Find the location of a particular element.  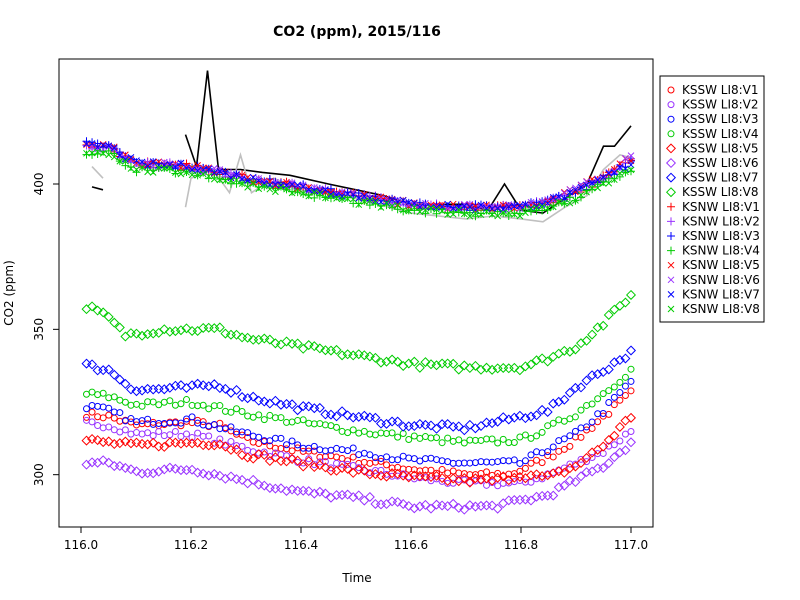

legend-label: KSSW LI8:V1 is located at coordinates (720, 90).